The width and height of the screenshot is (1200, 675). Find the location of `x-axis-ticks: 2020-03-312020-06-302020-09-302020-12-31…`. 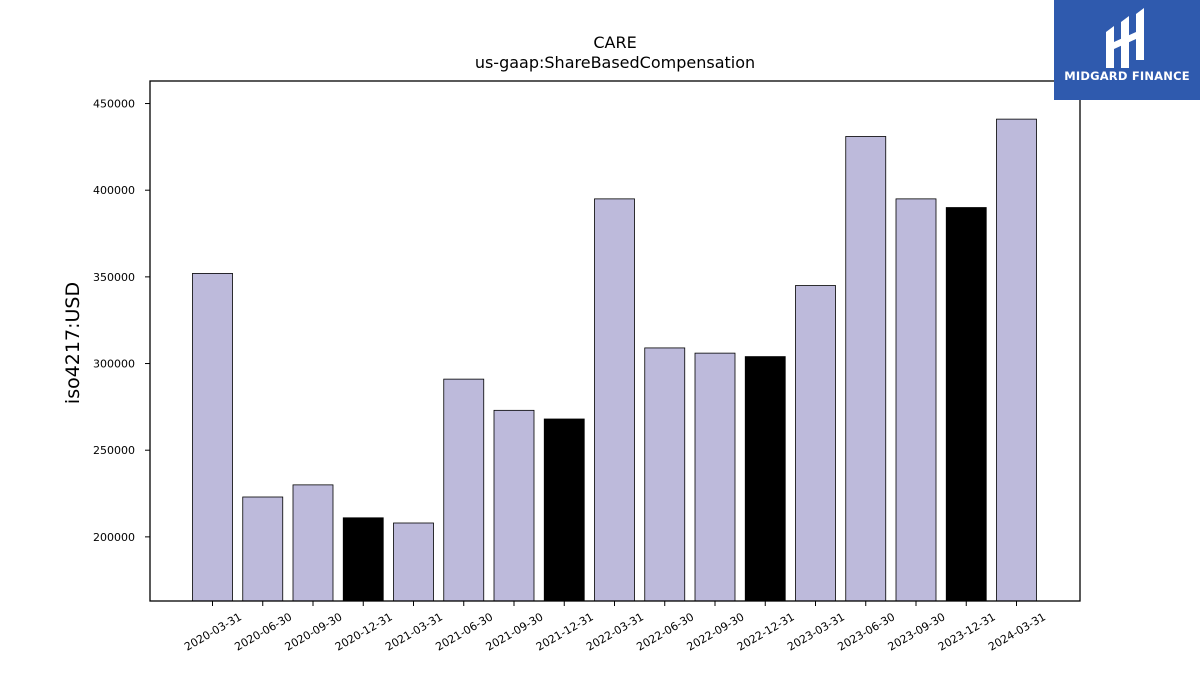

x-axis-ticks: 2020-03-312020-06-302020-09-302020-12-31… is located at coordinates (615, 627).